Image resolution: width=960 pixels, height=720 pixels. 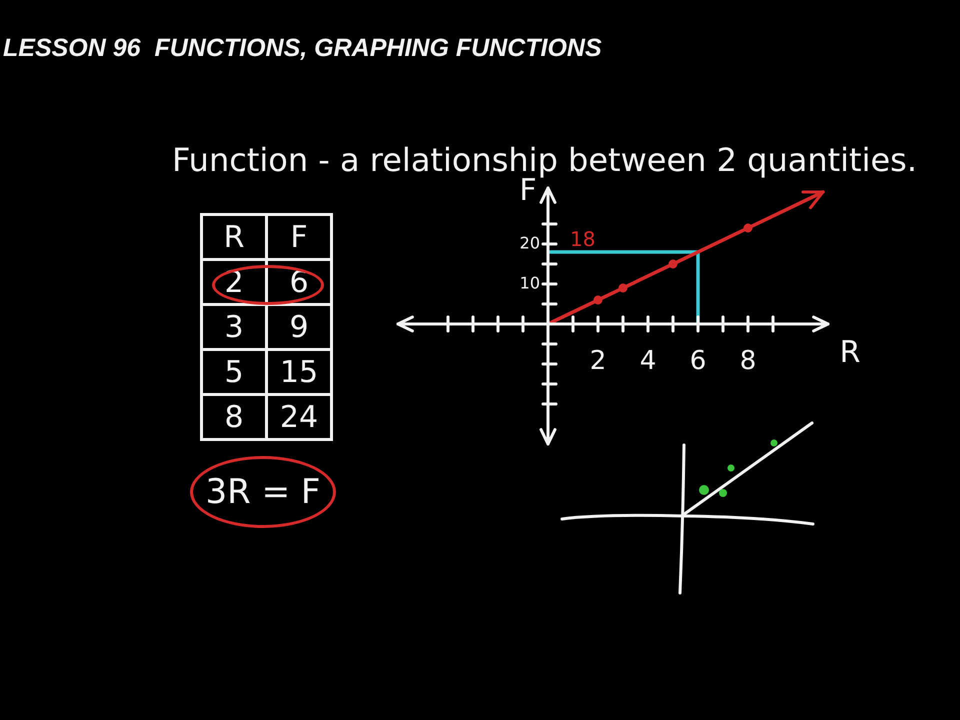 What do you see at coordinates (299, 327) in the screenshot?
I see `data-label: 9` at bounding box center [299, 327].